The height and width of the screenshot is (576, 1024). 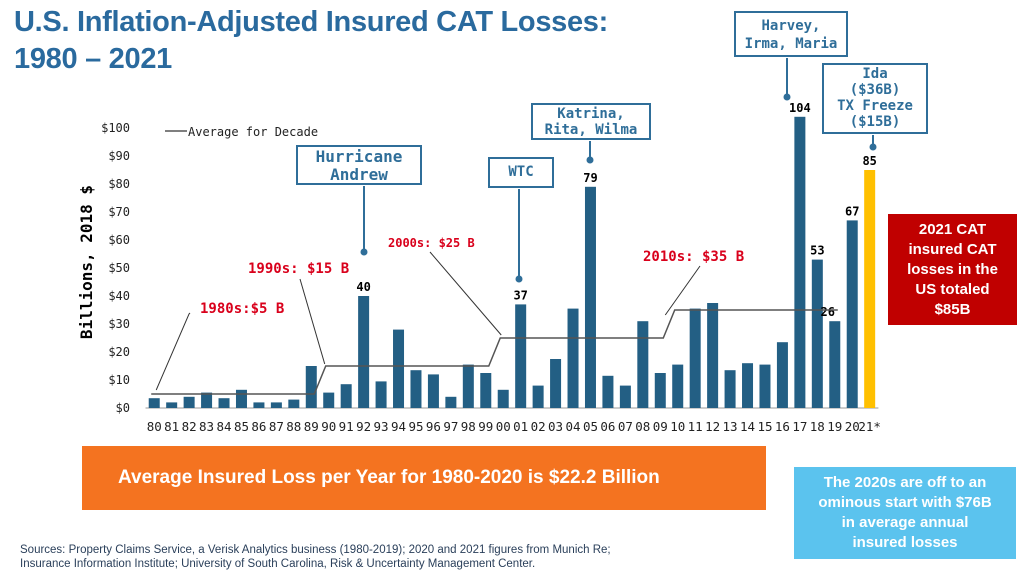 What do you see at coordinates (952, 229) in the screenshot?
I see `red-box-line1: 2021 CAT` at bounding box center [952, 229].